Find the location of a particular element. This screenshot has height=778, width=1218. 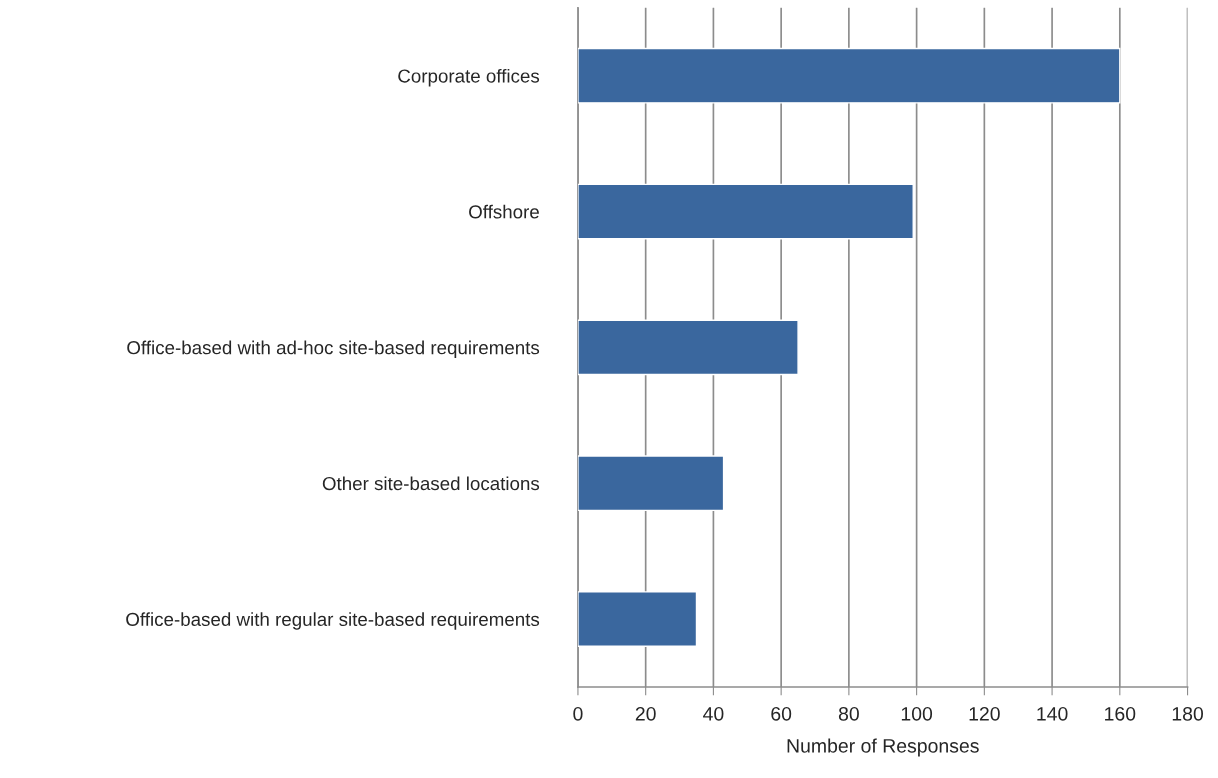

y-tick-label: Office-based with ad-hoc site-based requirements is located at coordinates (333, 349).